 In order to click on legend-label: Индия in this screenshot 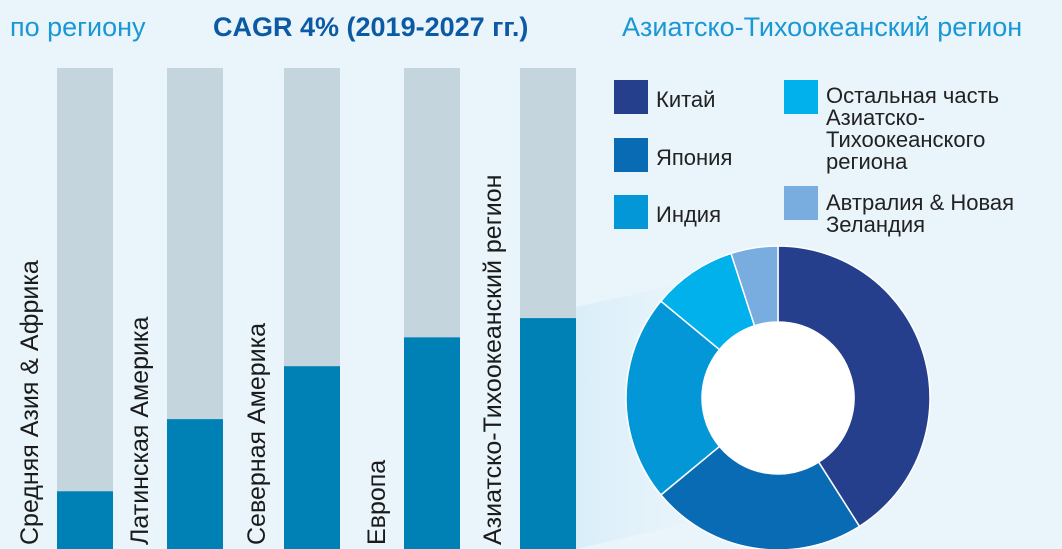, I will do `click(689, 214)`.